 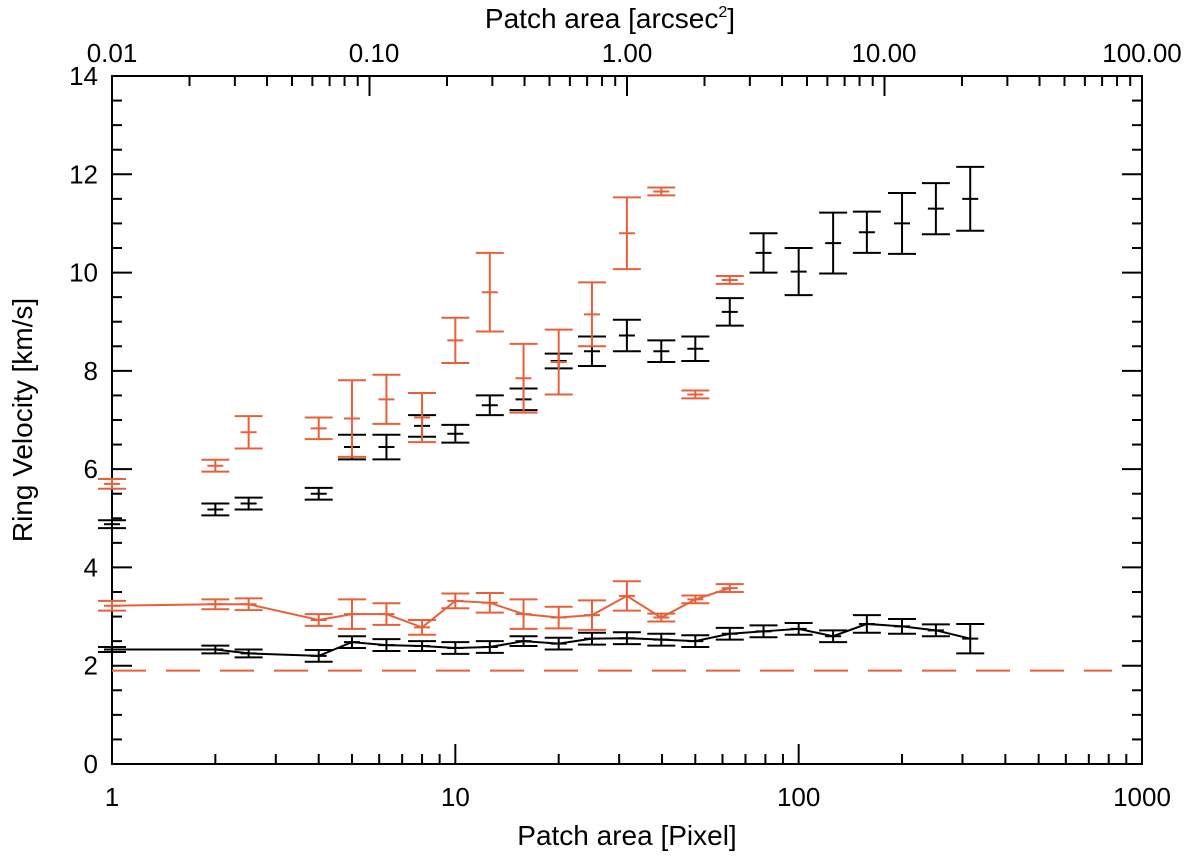 What do you see at coordinates (112, 53) in the screenshot?
I see `top-x-tick-label: 0.01` at bounding box center [112, 53].